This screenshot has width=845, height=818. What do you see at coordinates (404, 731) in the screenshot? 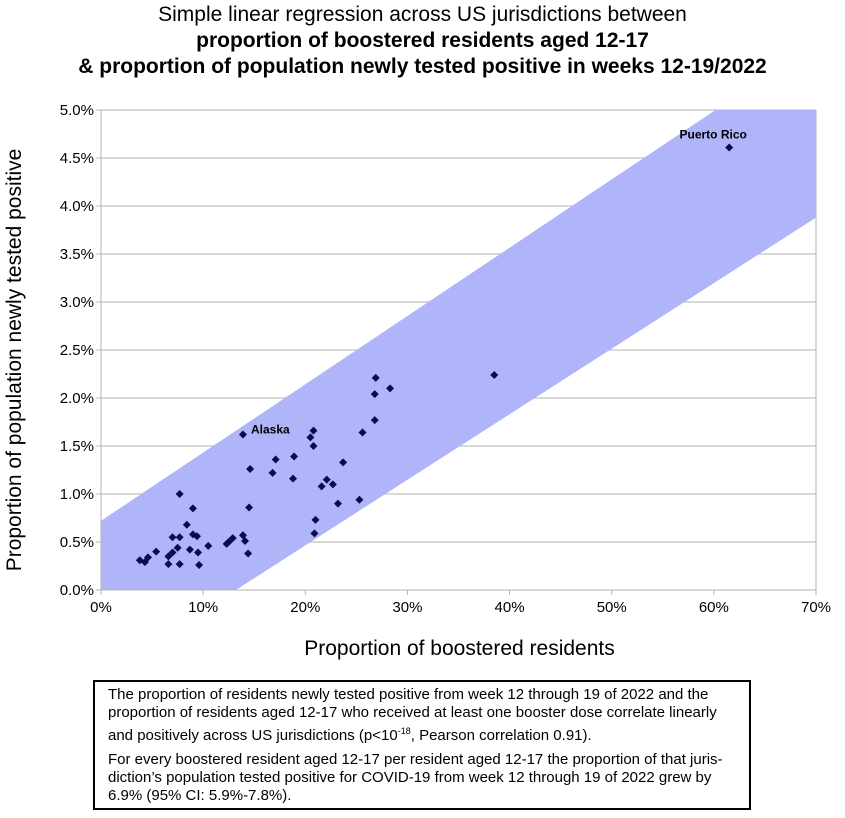
I see `p-value-exponent: -18` at bounding box center [404, 731].